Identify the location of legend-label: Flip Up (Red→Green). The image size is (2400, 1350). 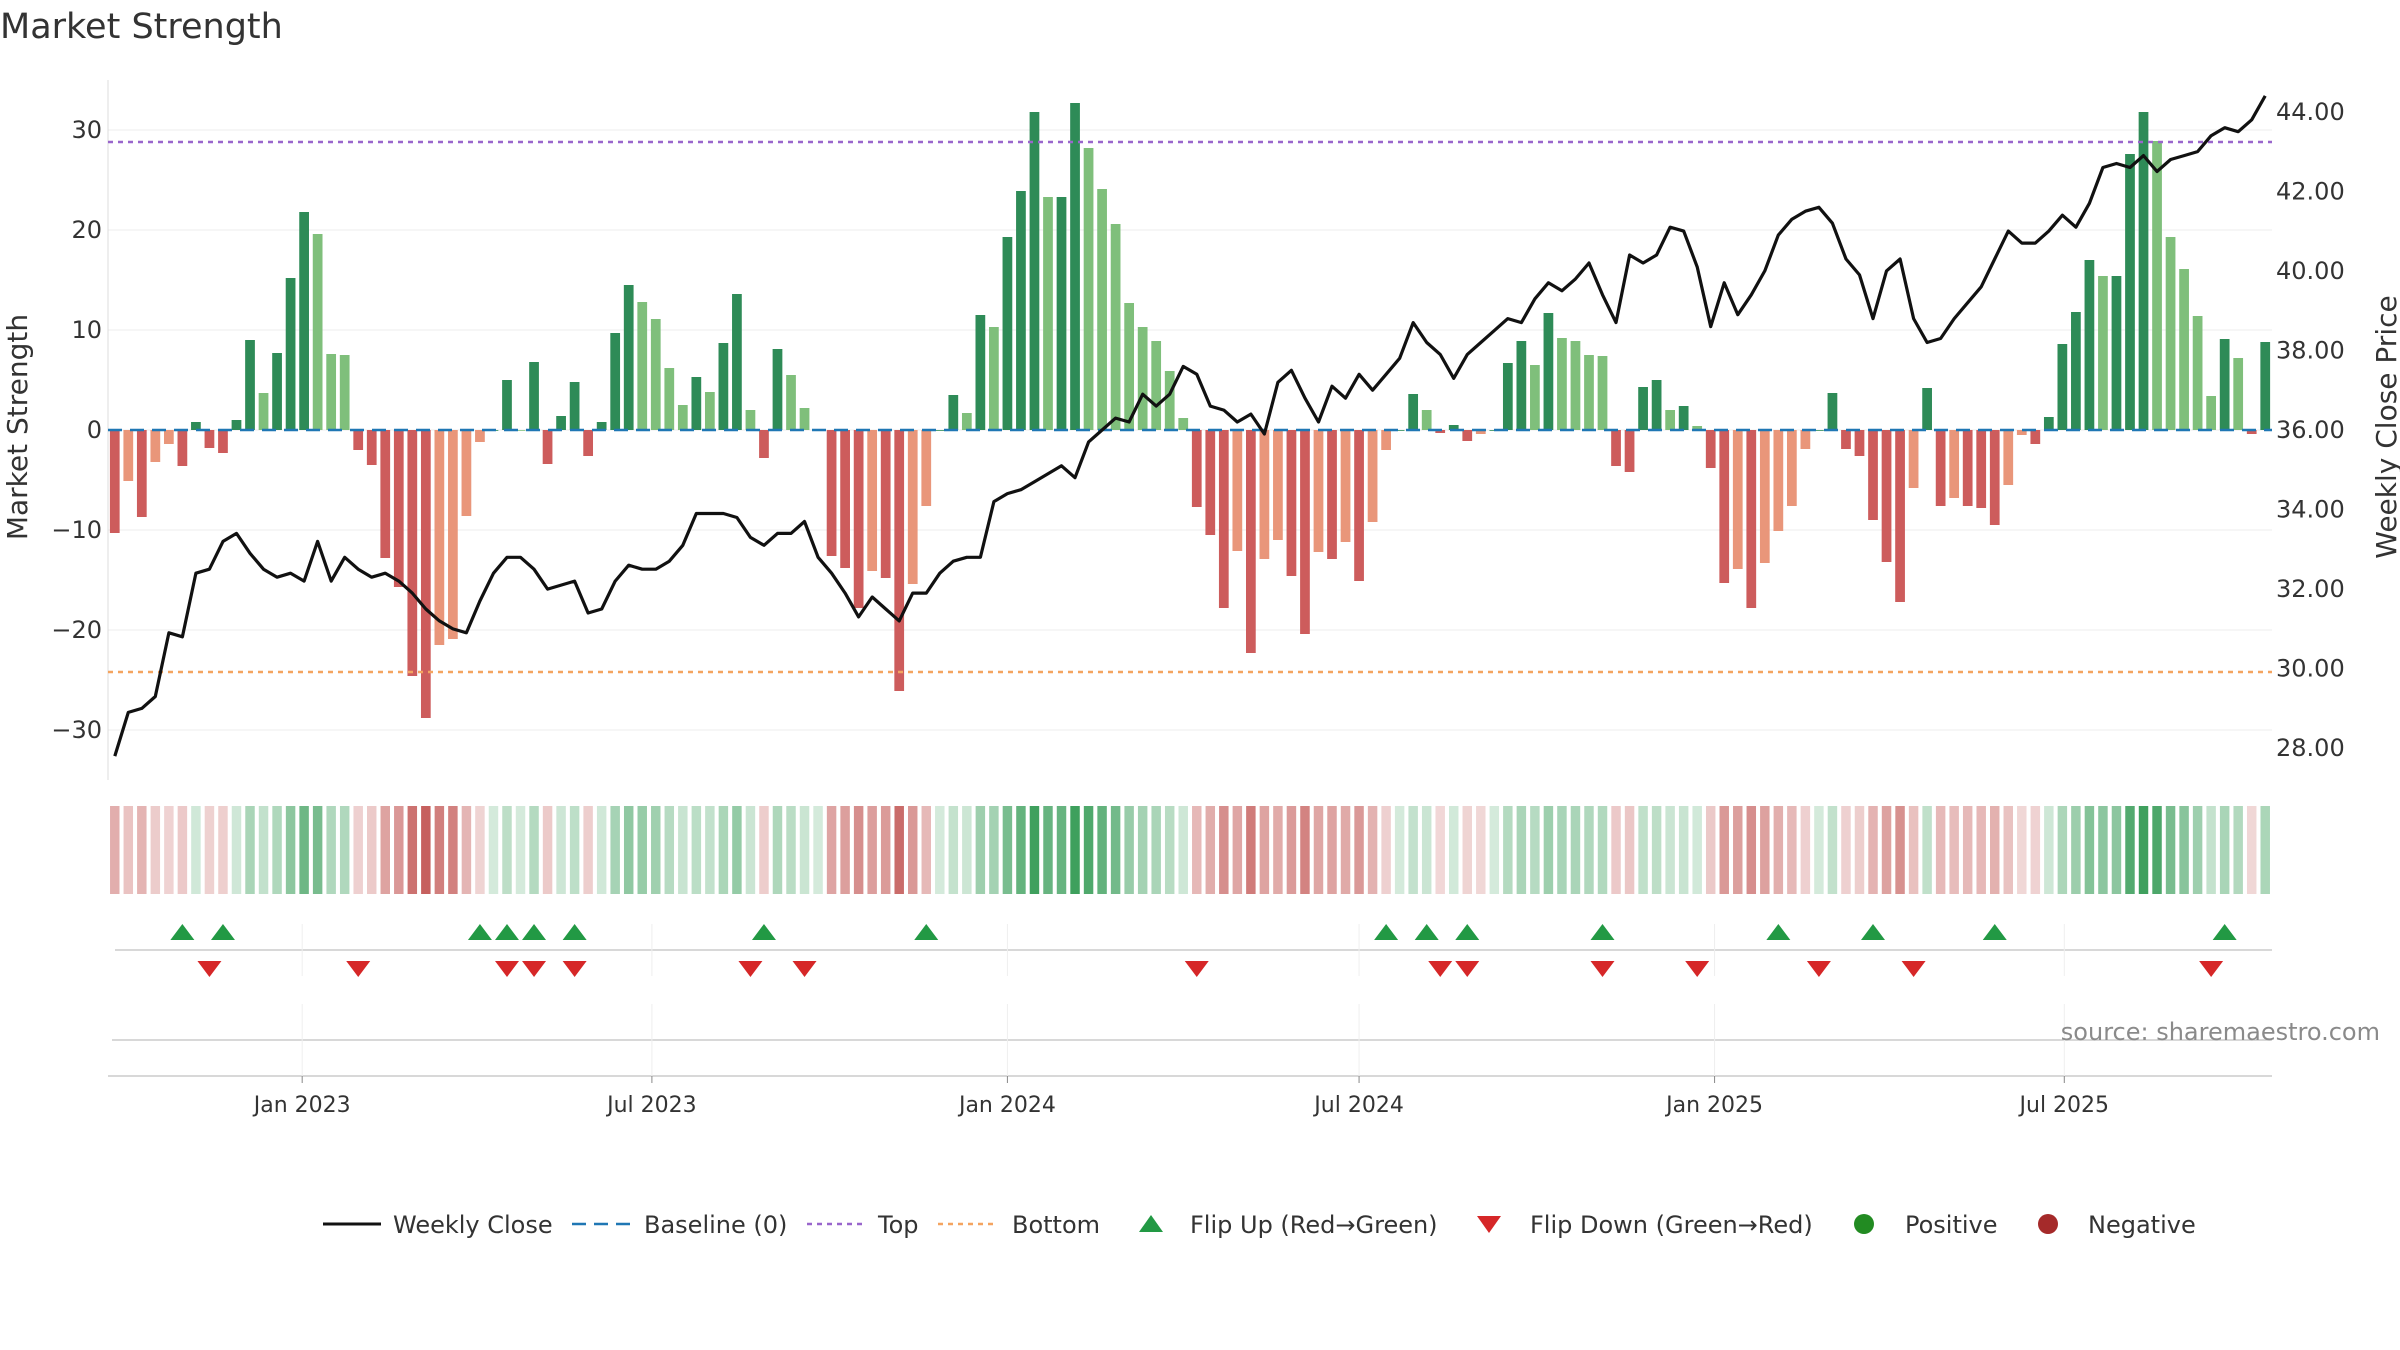
(1314, 1225).